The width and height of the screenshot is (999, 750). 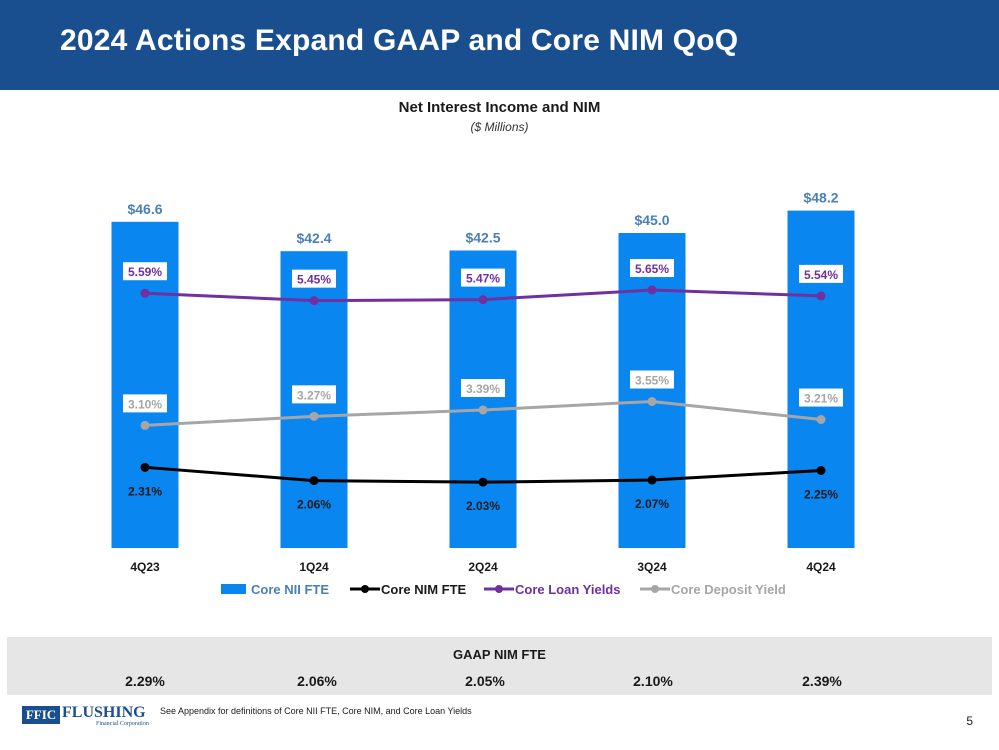 What do you see at coordinates (317, 681) in the screenshot?
I see `gaap-nim-value: 2.06%` at bounding box center [317, 681].